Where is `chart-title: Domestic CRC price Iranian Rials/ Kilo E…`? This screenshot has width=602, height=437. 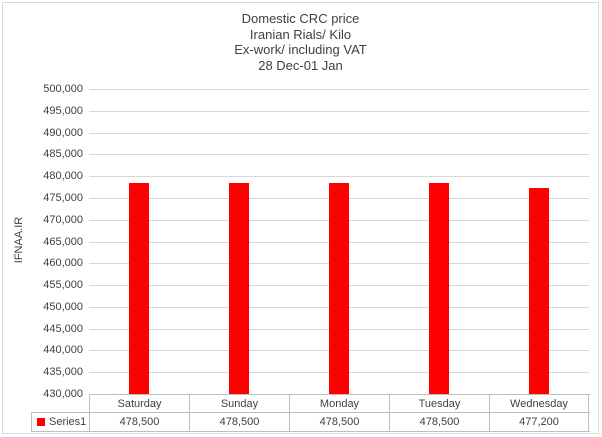
chart-title: Domestic CRC price Iranian Rials/ Kilo E… is located at coordinates (300, 42).